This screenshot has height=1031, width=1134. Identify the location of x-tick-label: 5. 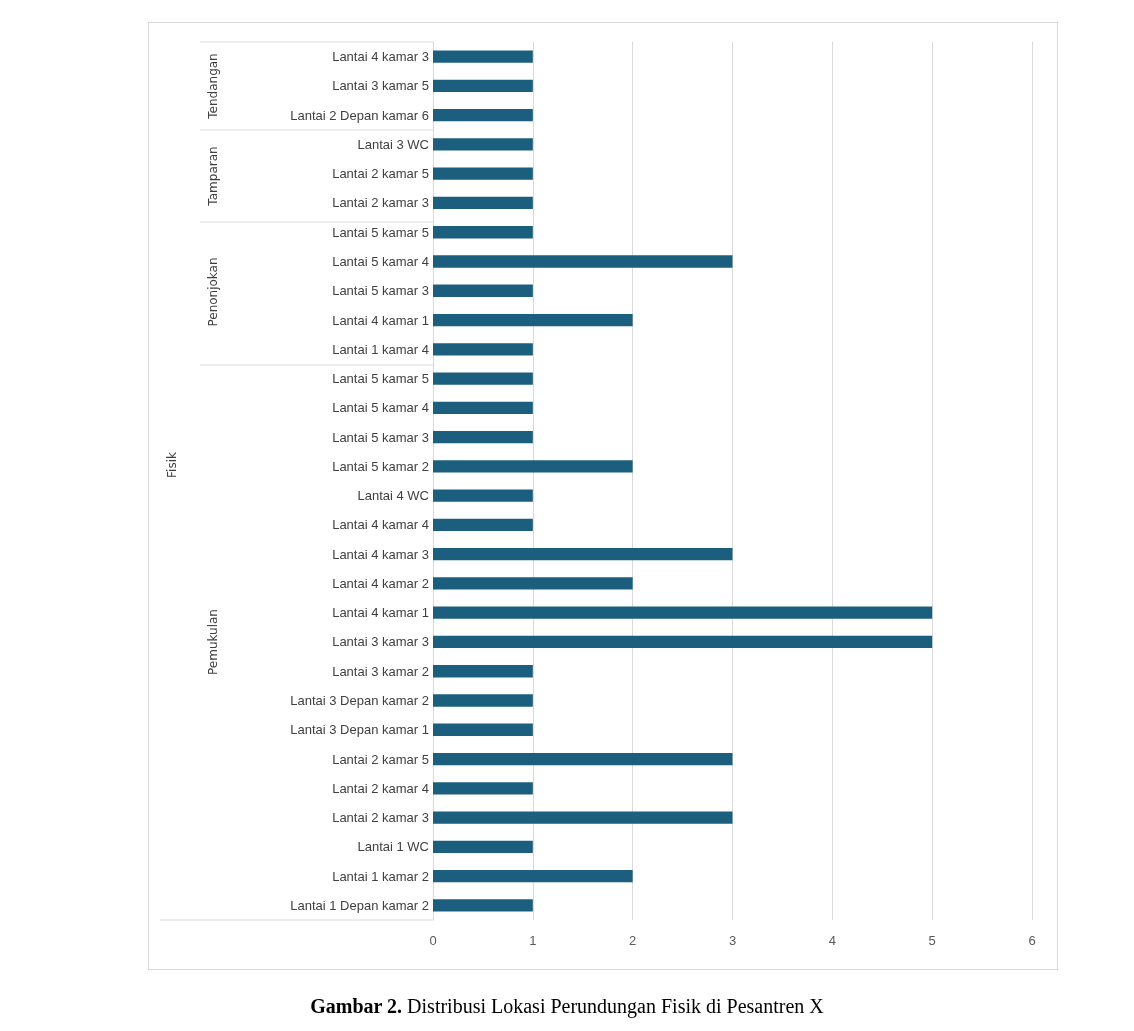
(932, 940).